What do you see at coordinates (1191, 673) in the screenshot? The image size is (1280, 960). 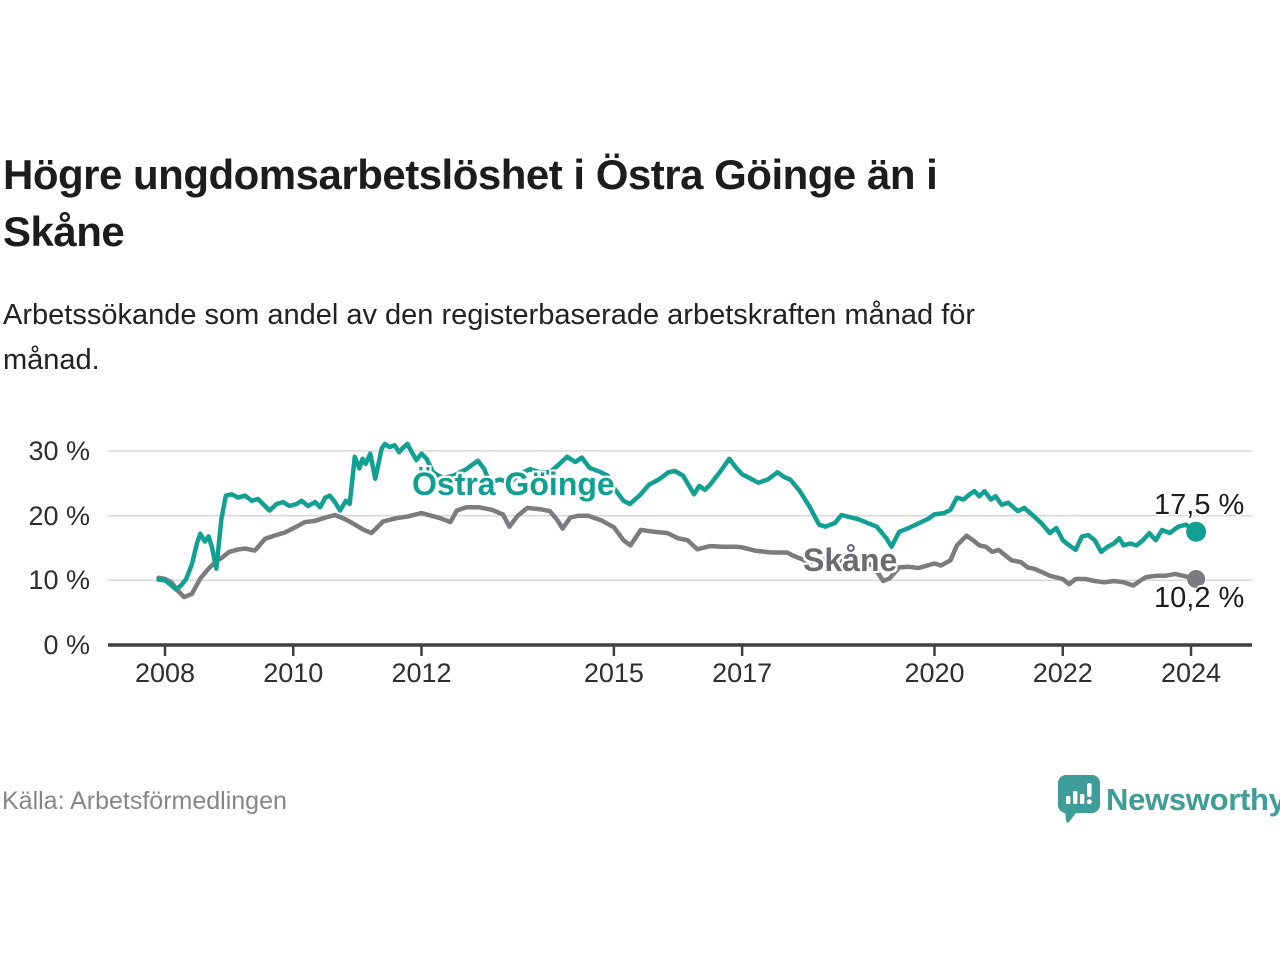 I see `x-tick-label-2024: 2024` at bounding box center [1191, 673].